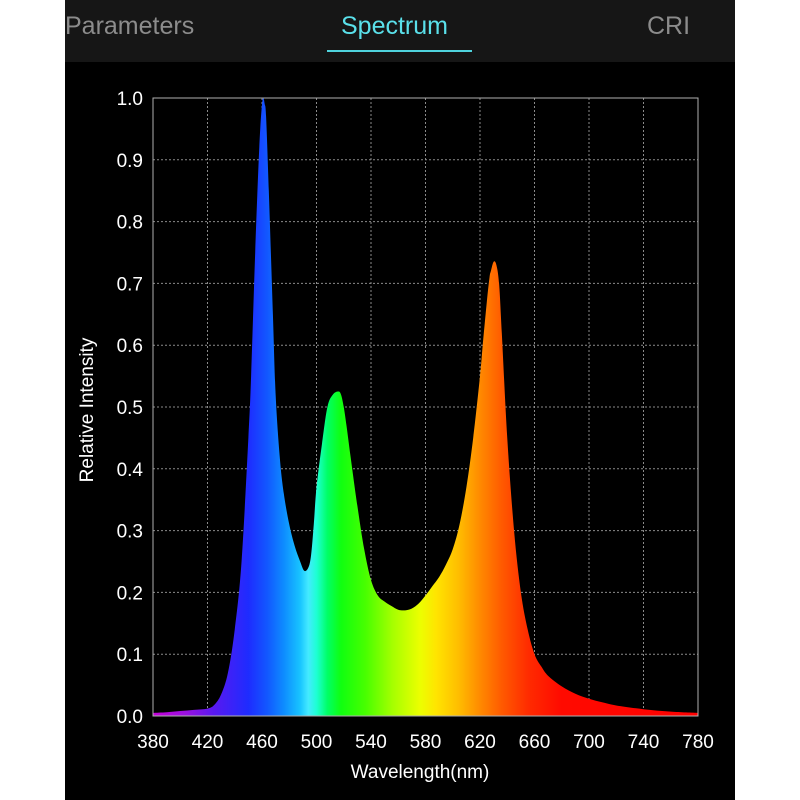 The width and height of the screenshot is (800, 800). What do you see at coordinates (698, 742) in the screenshot?
I see `x-tick-label: 780` at bounding box center [698, 742].